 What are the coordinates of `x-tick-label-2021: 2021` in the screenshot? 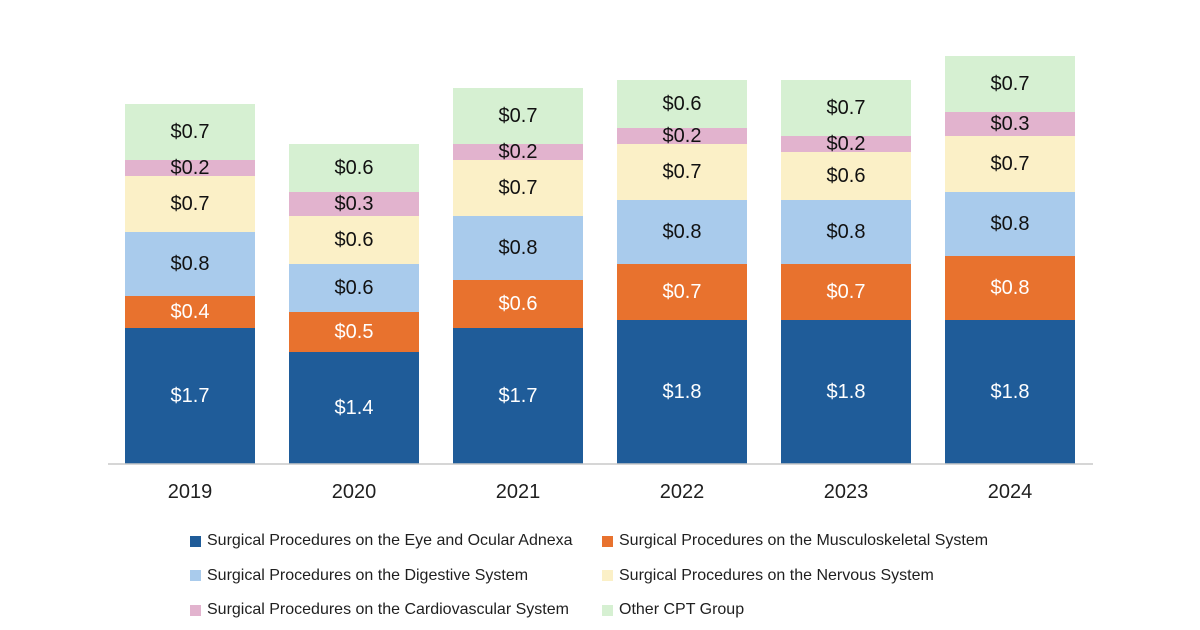 It's located at (518, 492).